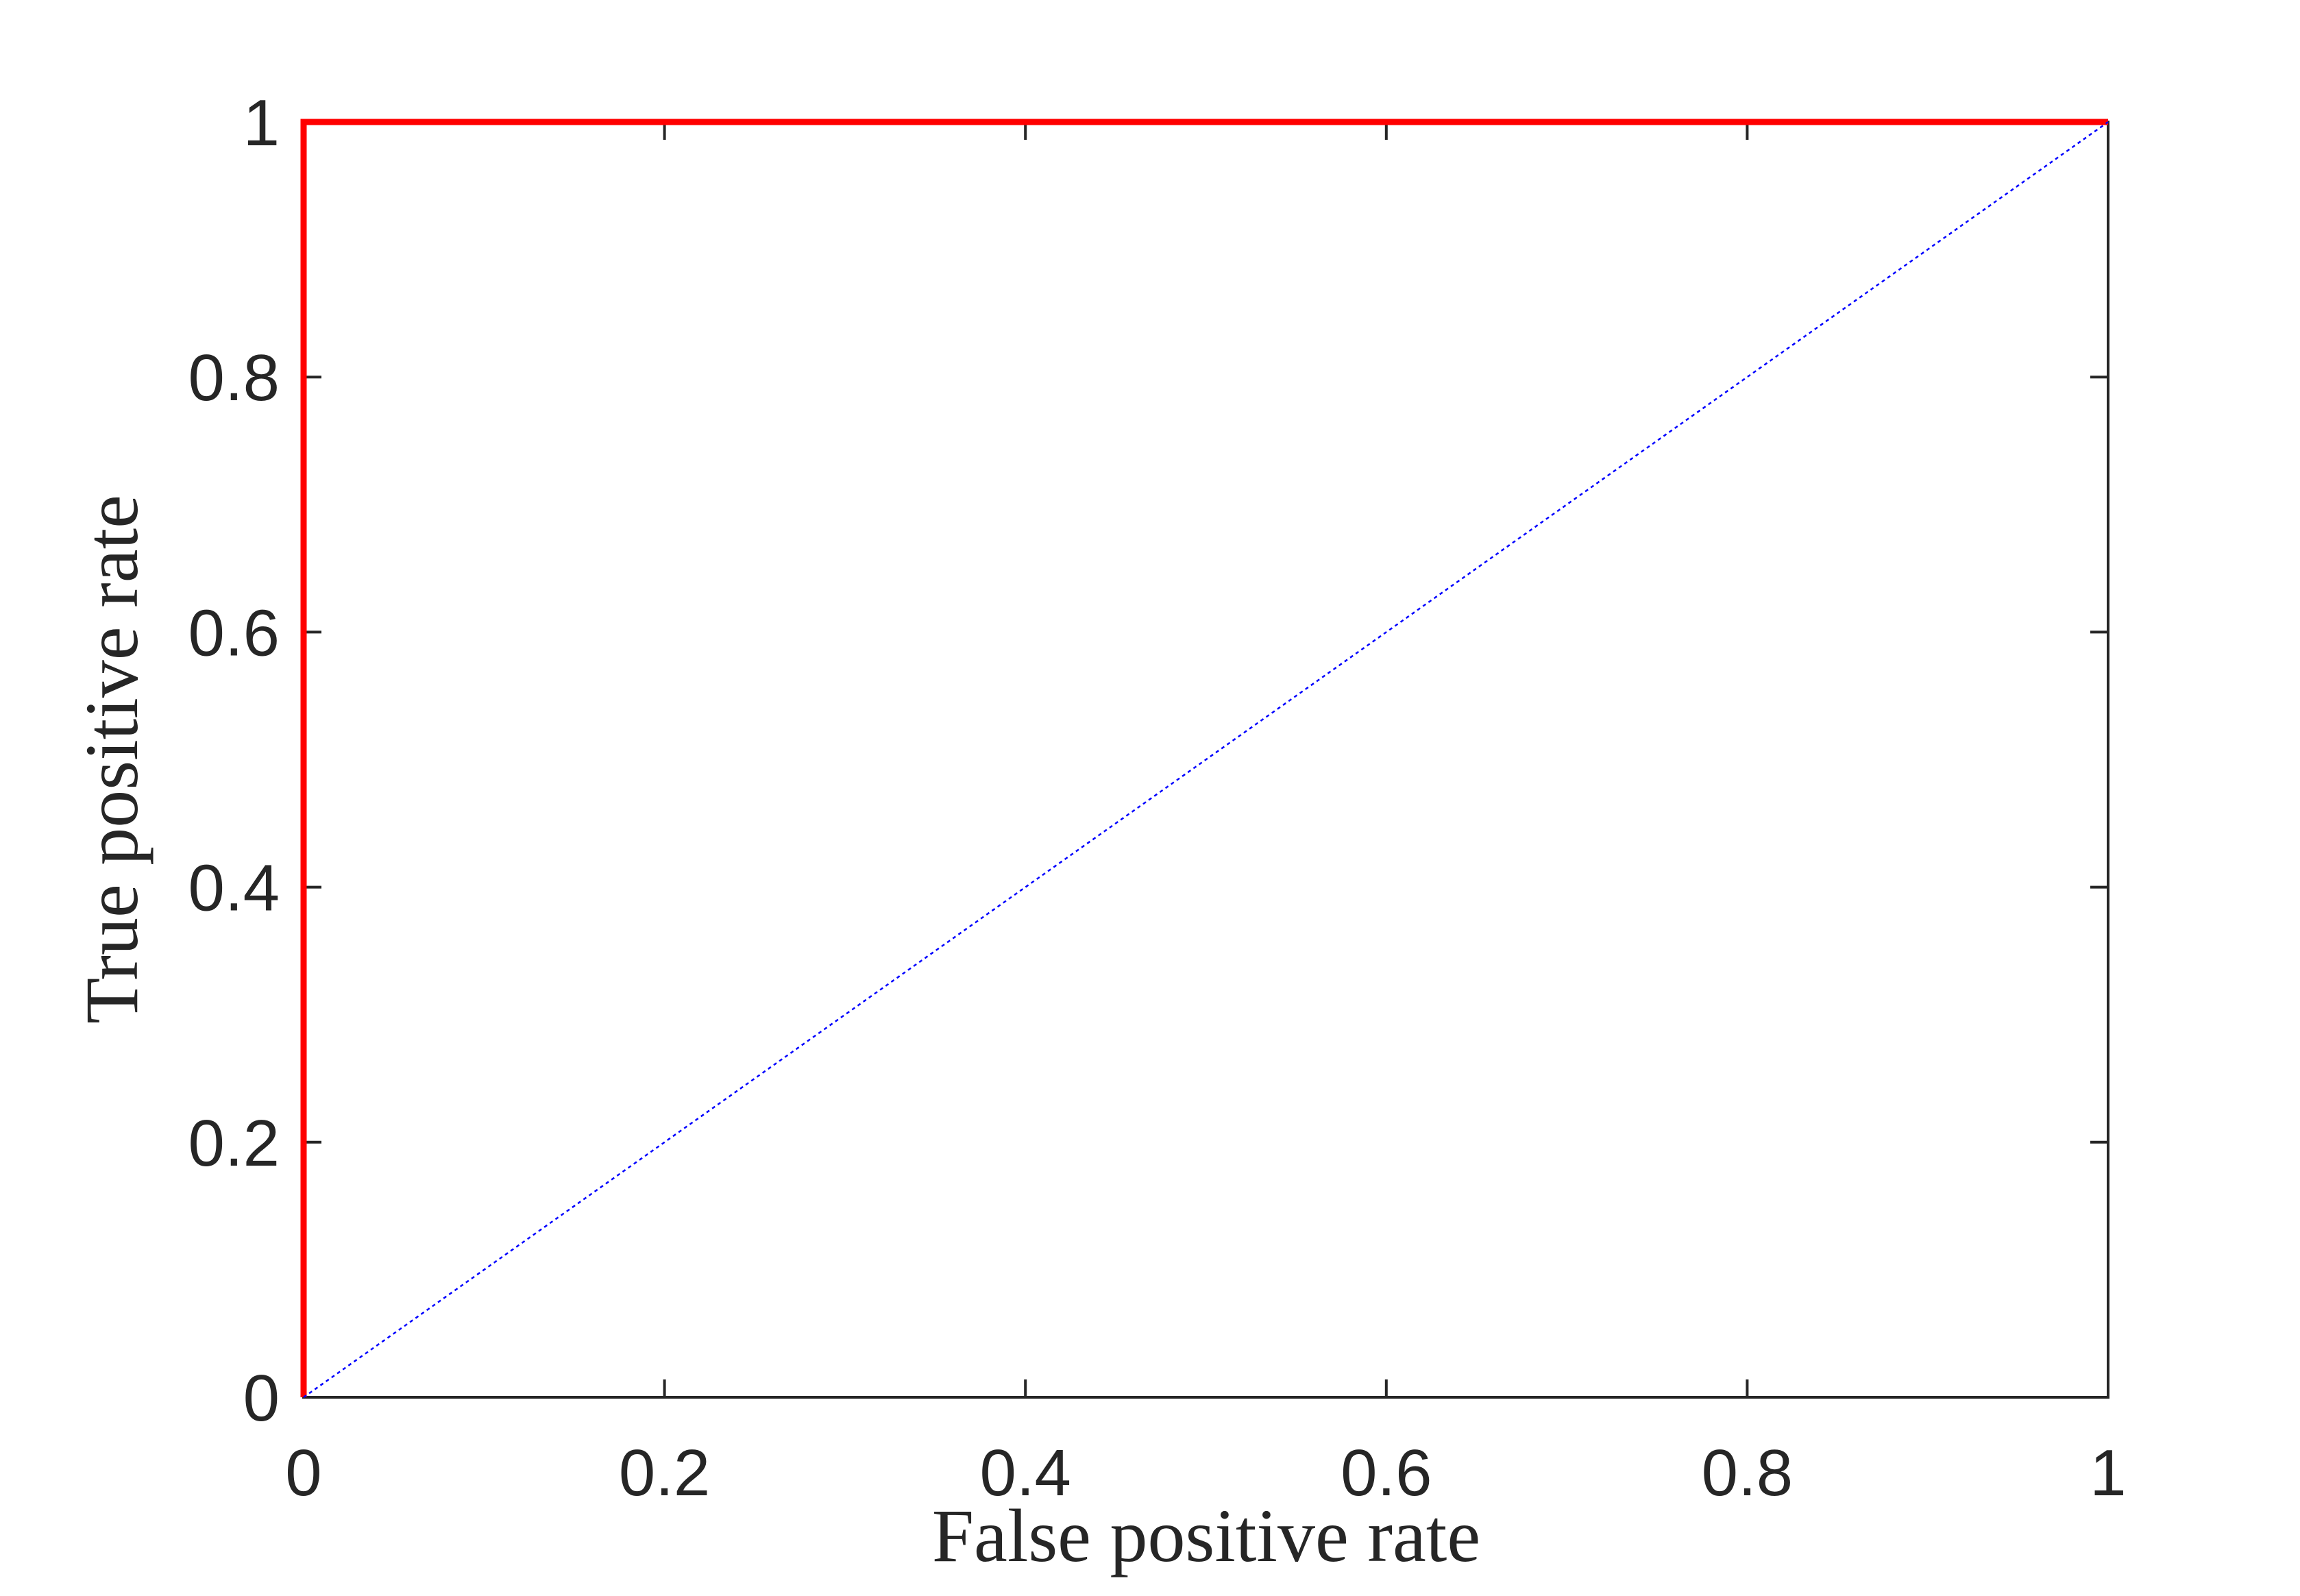  I want to click on x-tick-label: 0.8, so click(1748, 1473).